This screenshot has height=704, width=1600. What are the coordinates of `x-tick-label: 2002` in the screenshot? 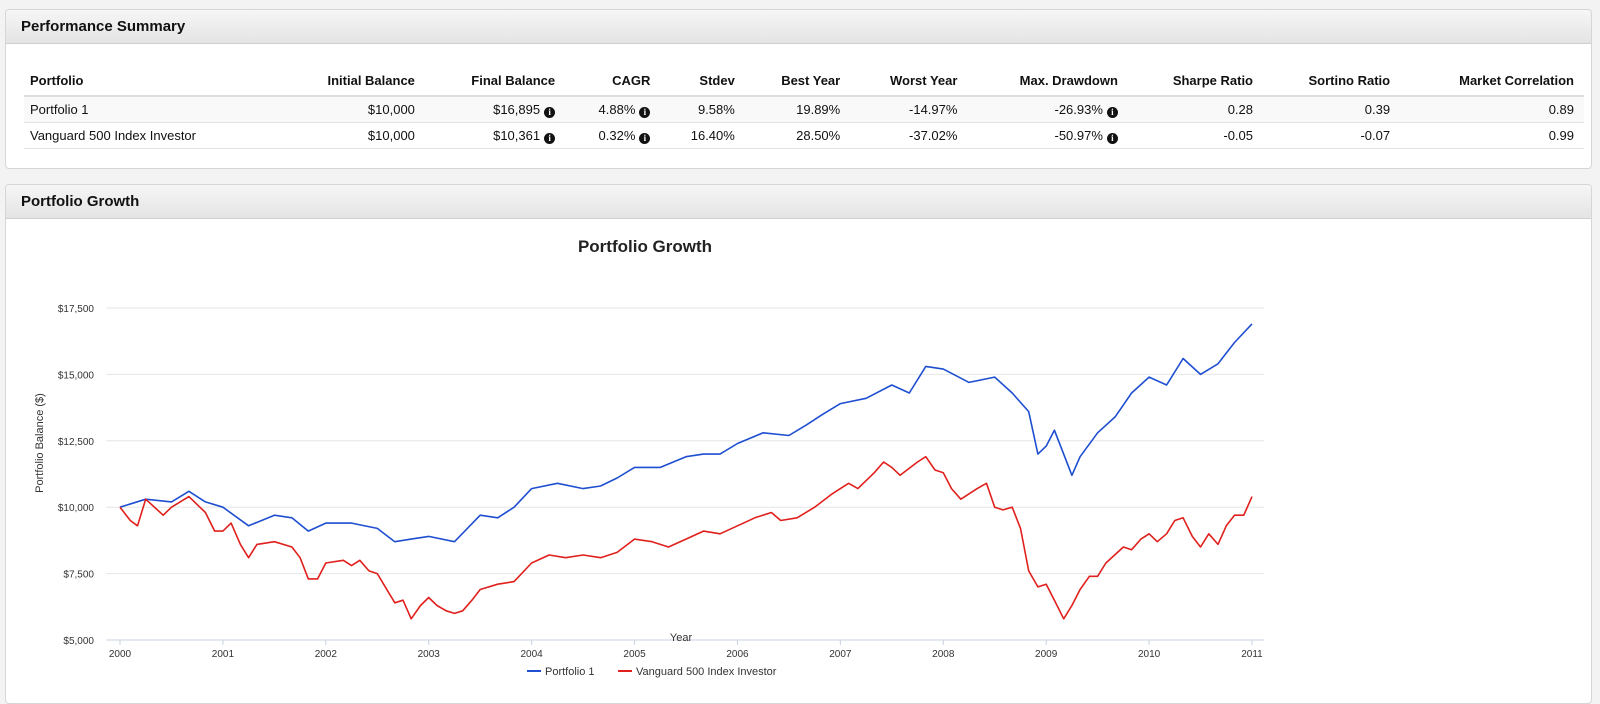 It's located at (326, 654).